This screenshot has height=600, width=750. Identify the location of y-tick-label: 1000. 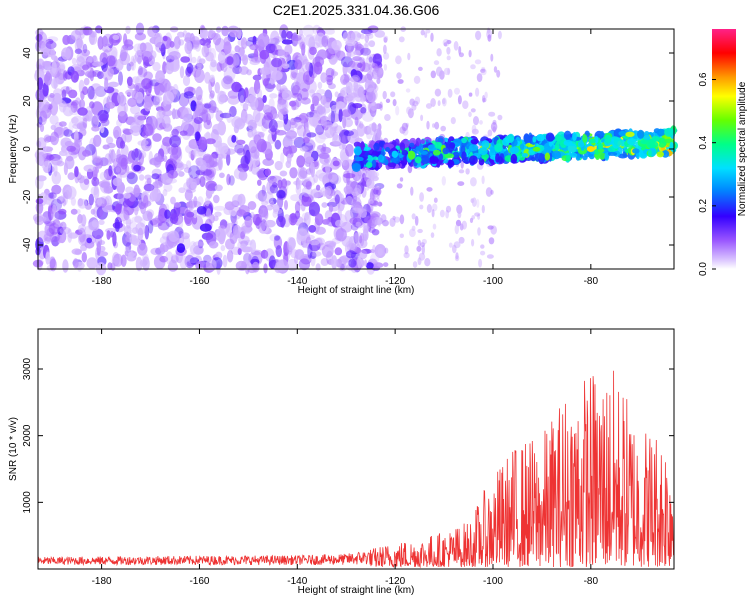
(27, 502).